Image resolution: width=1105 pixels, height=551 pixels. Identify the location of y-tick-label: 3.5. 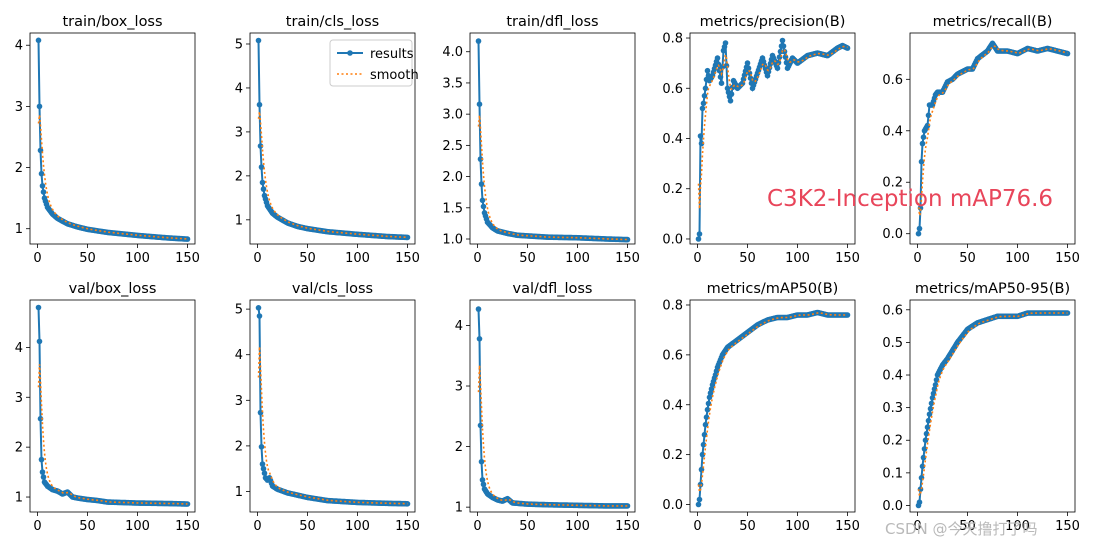
(452, 83).